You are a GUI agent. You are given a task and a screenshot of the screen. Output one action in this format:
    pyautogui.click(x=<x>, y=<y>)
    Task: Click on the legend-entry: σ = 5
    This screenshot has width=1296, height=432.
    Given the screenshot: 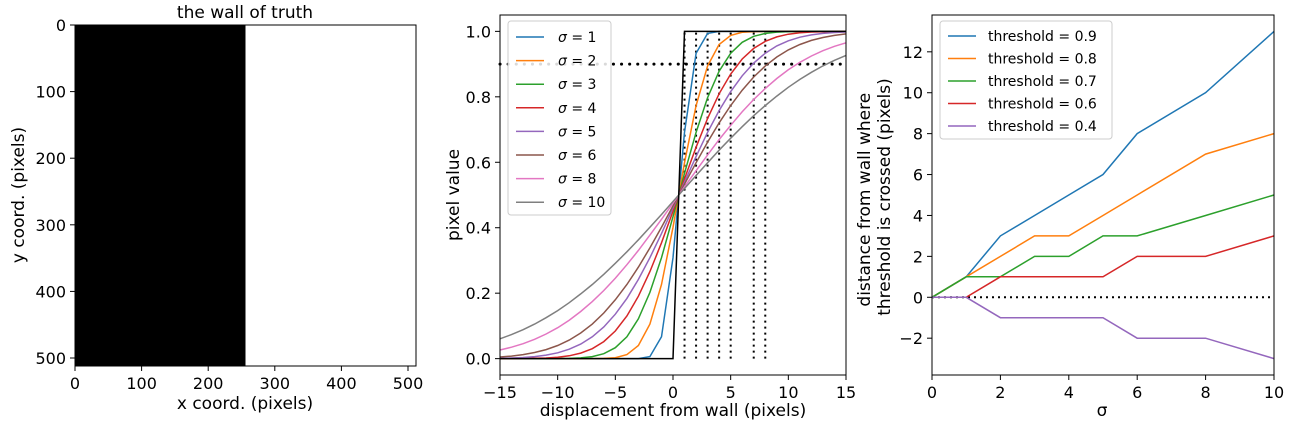 What is the action you would take?
    pyautogui.click(x=577, y=132)
    